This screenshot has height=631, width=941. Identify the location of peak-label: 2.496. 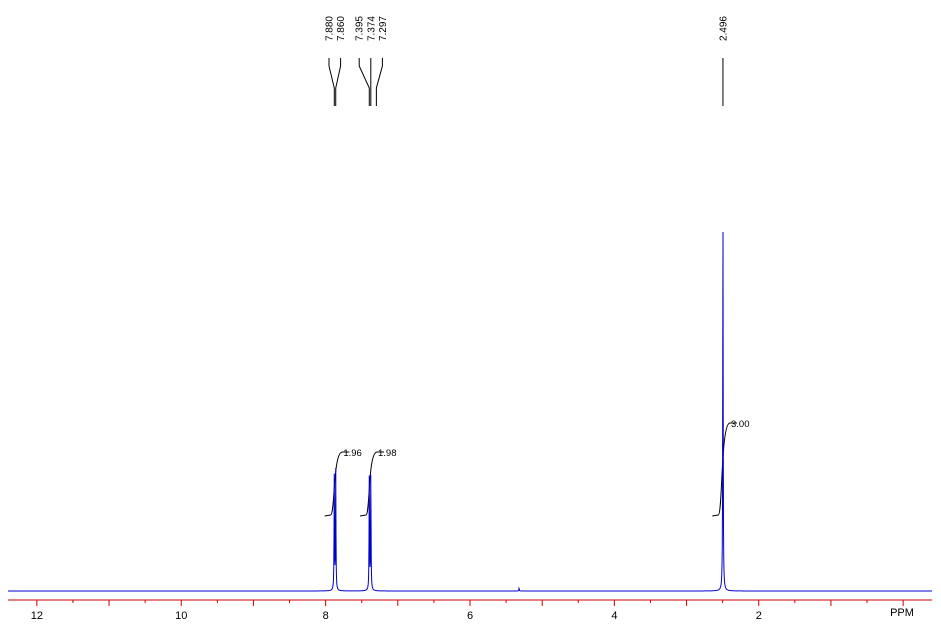
(723, 28).